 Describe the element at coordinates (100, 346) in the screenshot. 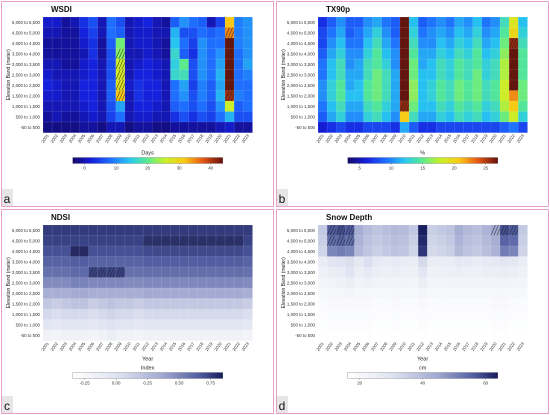

I see `x-tick-label: 2007` at that location.